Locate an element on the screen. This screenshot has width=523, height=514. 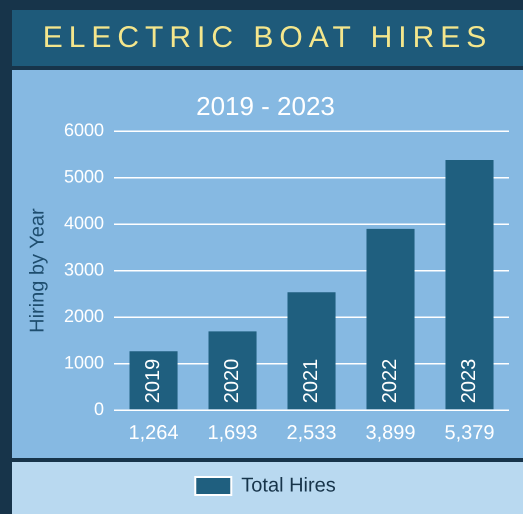
x-tick-label: 2020 is located at coordinates (232, 381).